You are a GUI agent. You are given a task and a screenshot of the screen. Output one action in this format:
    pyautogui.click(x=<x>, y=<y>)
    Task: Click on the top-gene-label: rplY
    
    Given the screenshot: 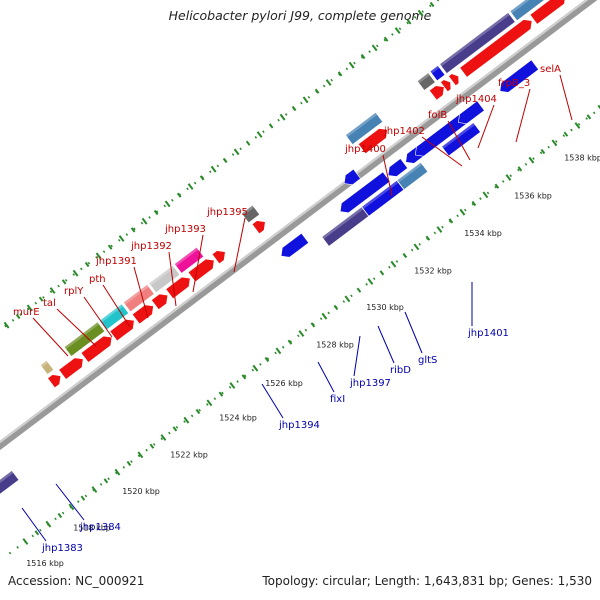 What is the action you would take?
    pyautogui.click(x=74, y=291)
    